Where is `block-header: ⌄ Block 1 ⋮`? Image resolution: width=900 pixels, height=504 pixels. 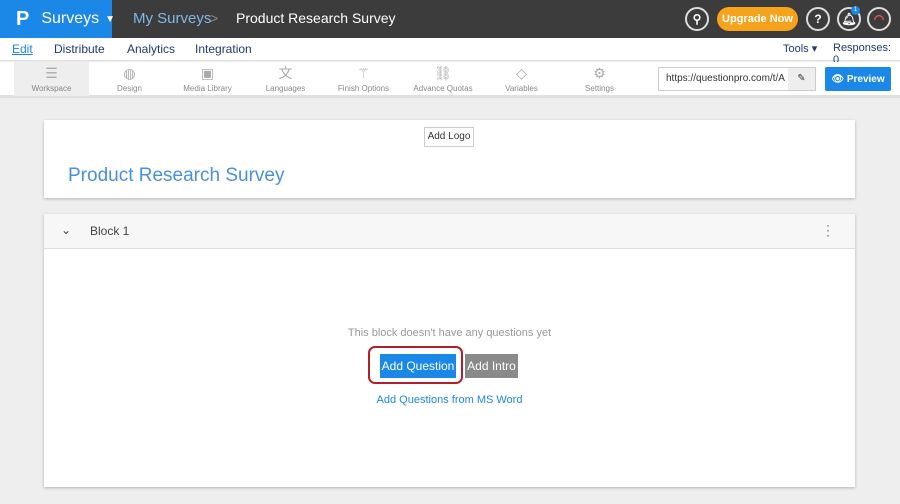 block-header: ⌄ Block 1 ⋮ is located at coordinates (449, 231).